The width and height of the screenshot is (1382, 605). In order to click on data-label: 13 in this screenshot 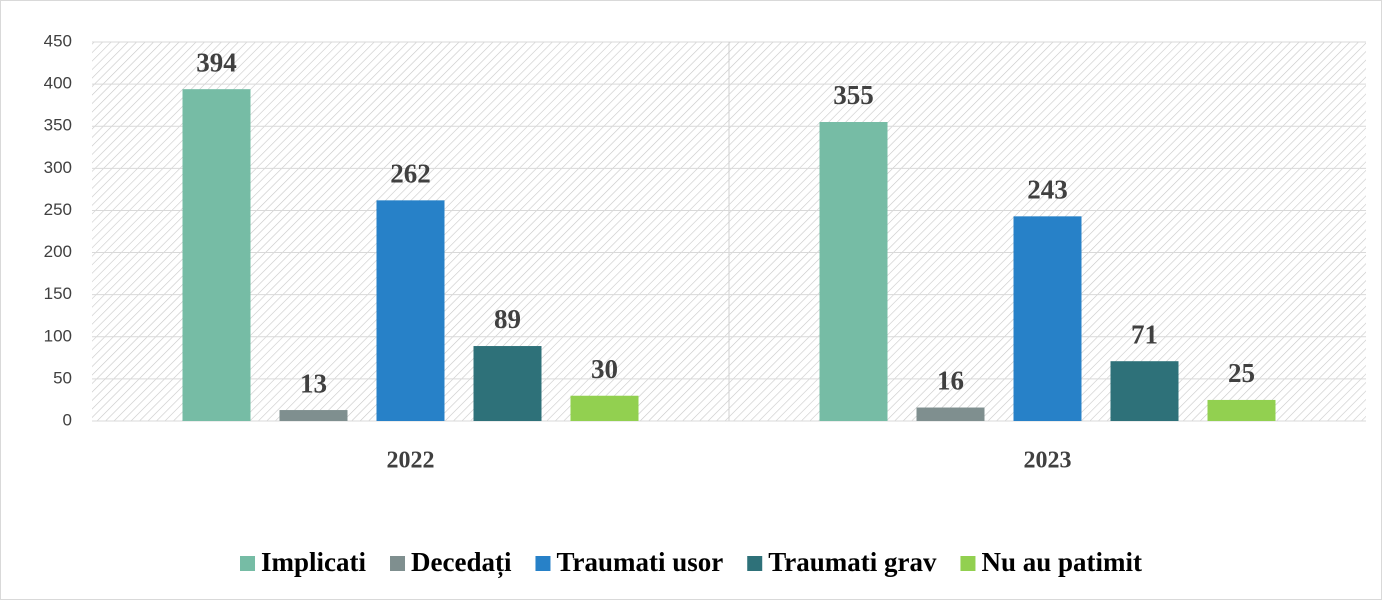, I will do `click(313, 383)`.